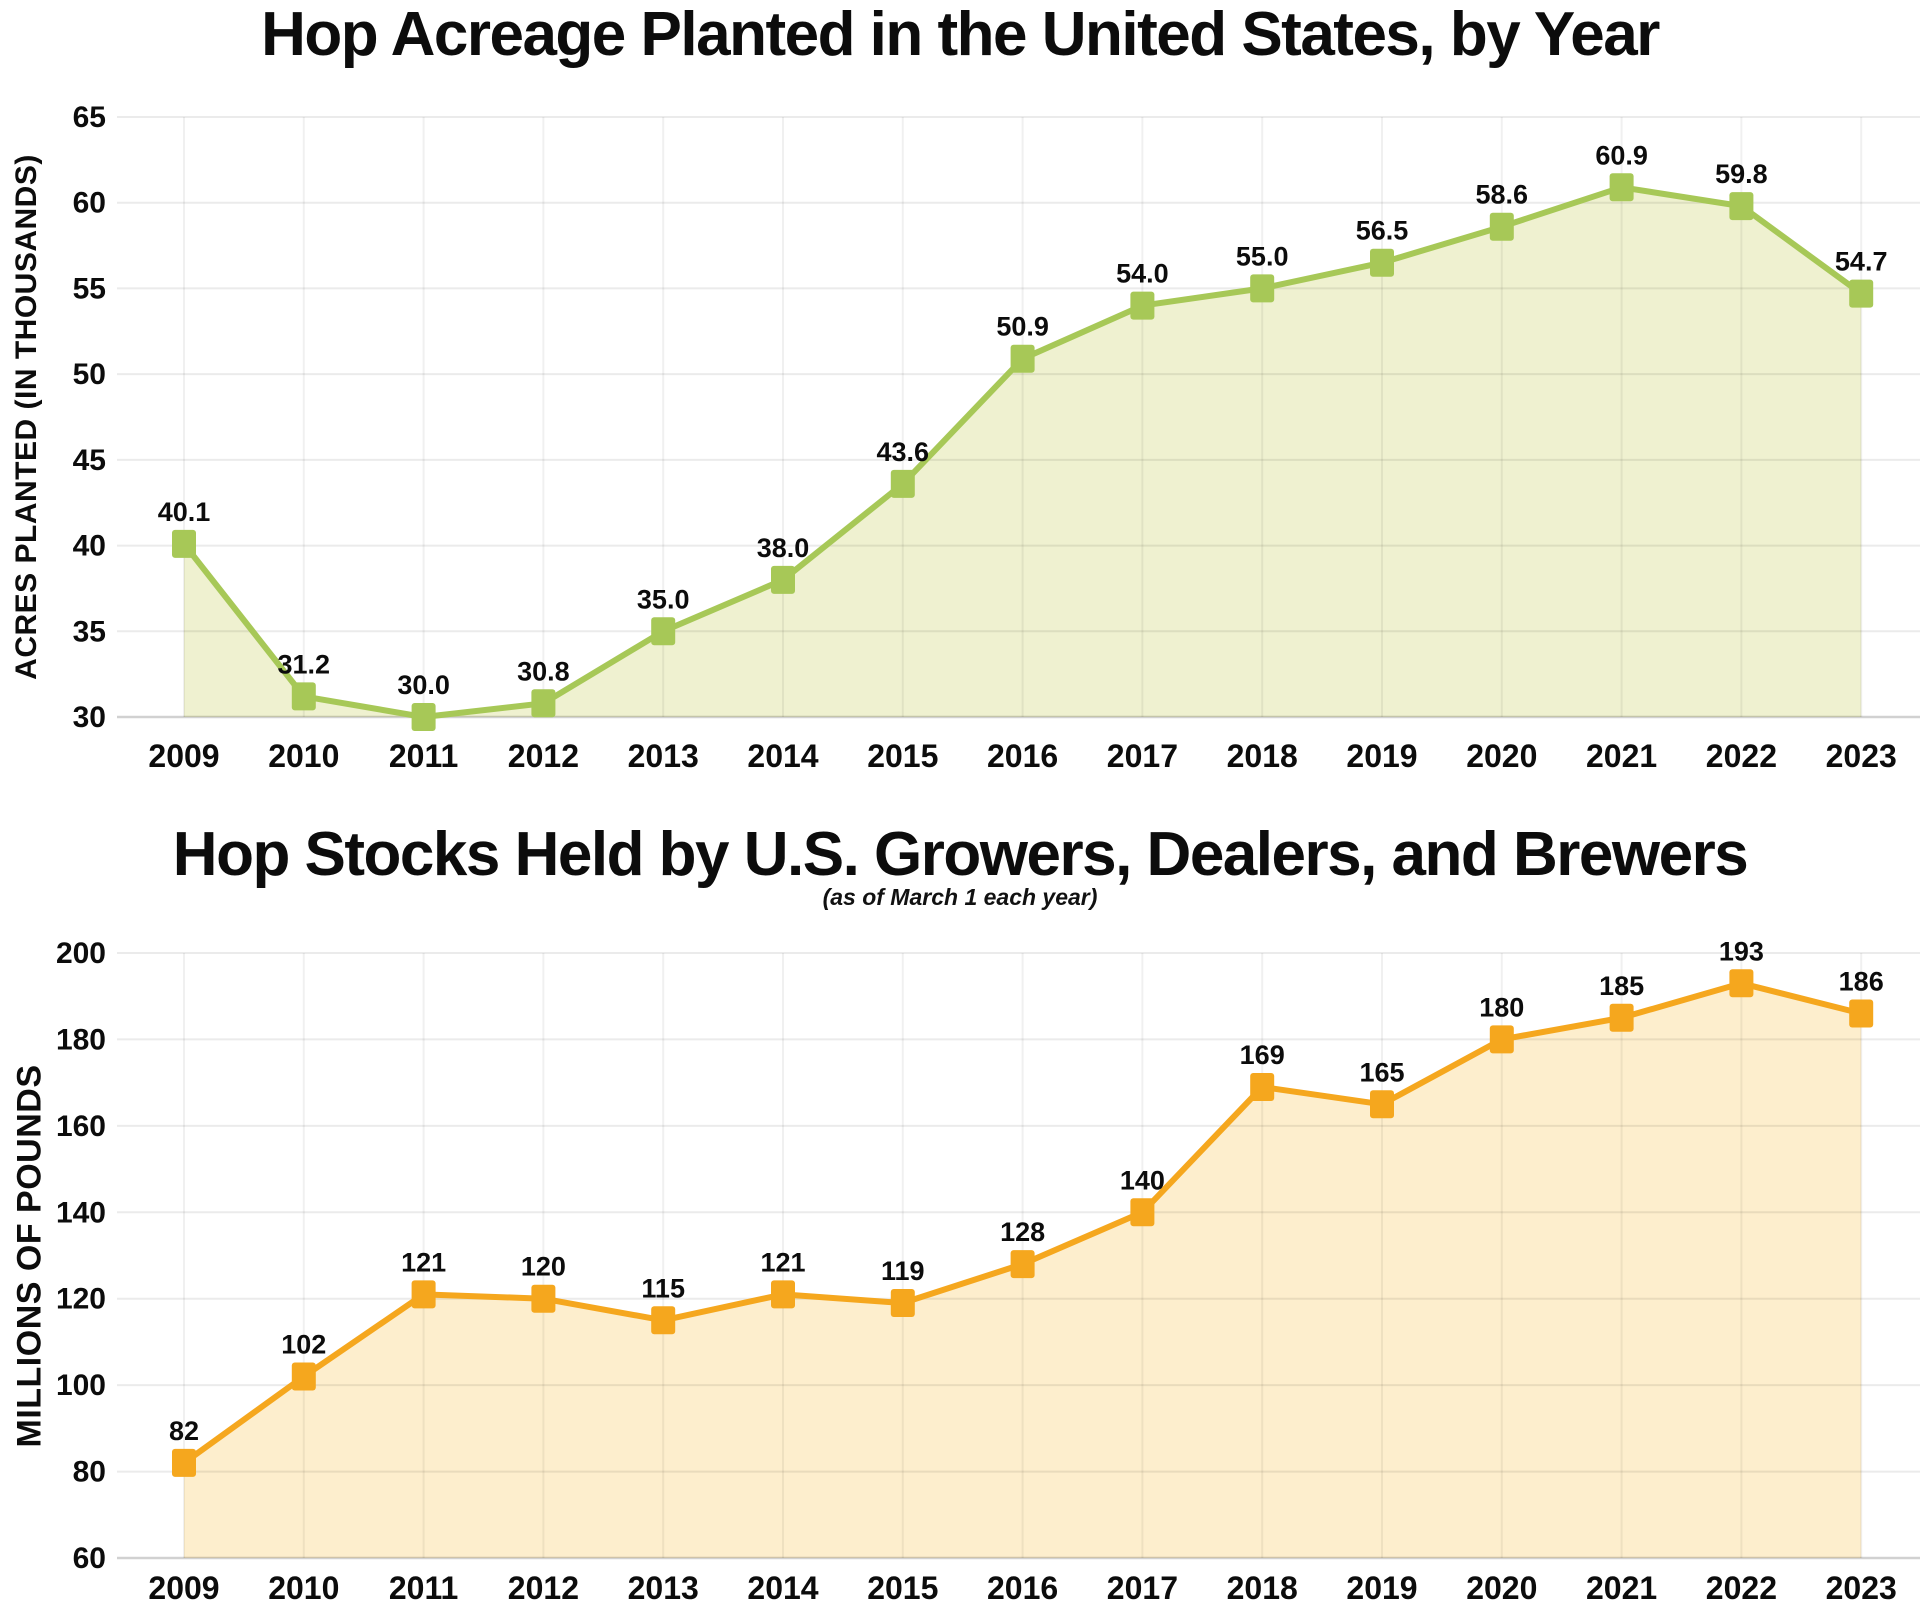 The image size is (1920, 1610). I want to click on y-tick-label: 100, so click(81, 1385).